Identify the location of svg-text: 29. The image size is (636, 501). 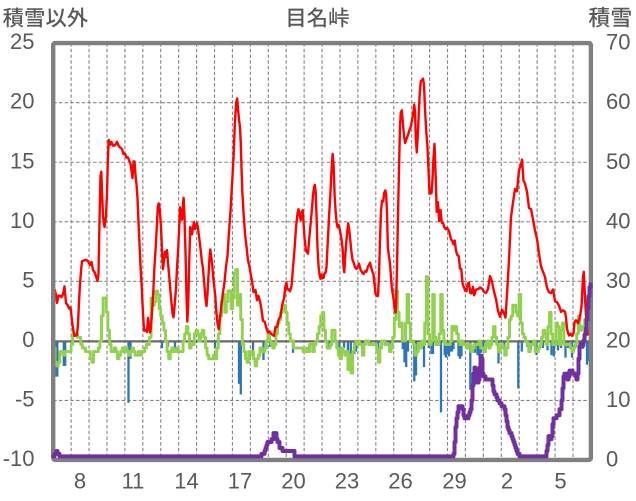
(454, 481).